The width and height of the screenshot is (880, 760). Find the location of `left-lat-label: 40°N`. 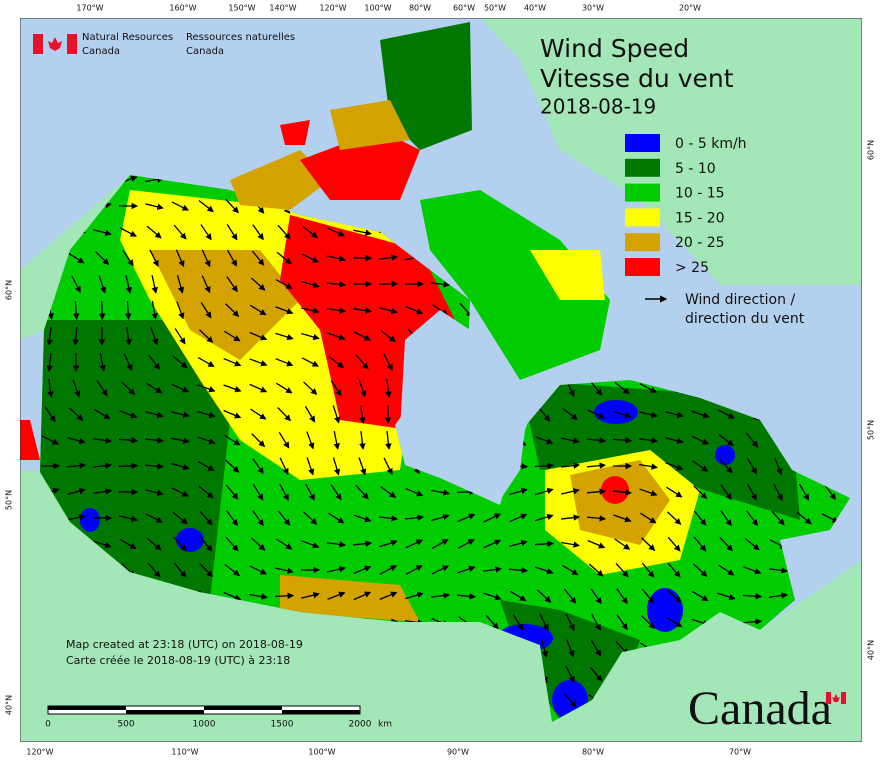

left-lat-label: 40°N is located at coordinates (9, 705).